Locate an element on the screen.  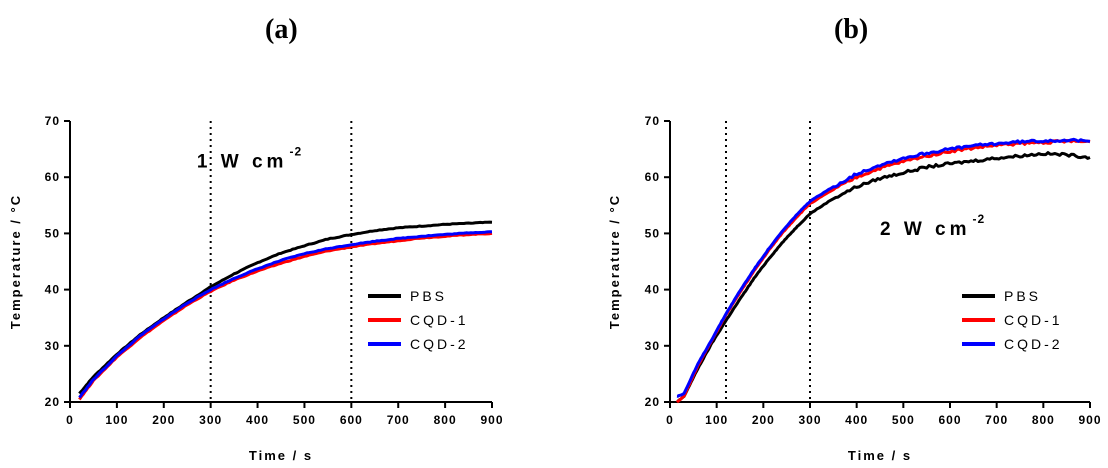
chart2-x-tick-label: 100 is located at coordinates (716, 420).